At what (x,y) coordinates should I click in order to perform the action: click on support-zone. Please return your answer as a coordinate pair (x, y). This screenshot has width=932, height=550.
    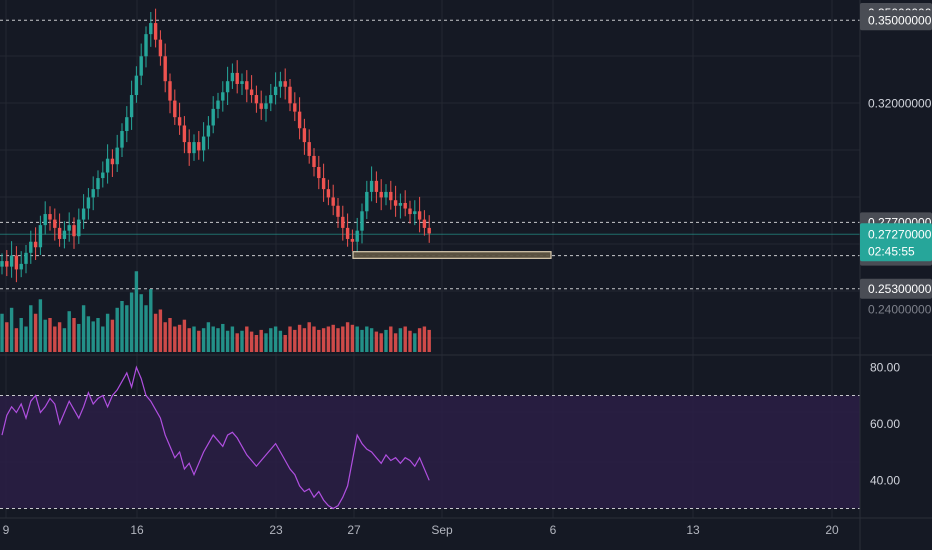
    Looking at the image, I should click on (452, 255).